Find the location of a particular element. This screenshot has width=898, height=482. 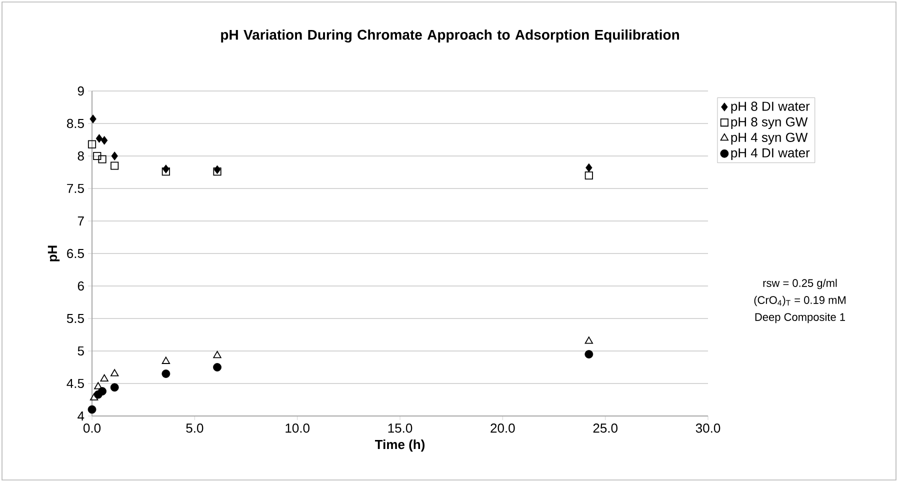

y-tick-label: 8 is located at coordinates (81, 156).